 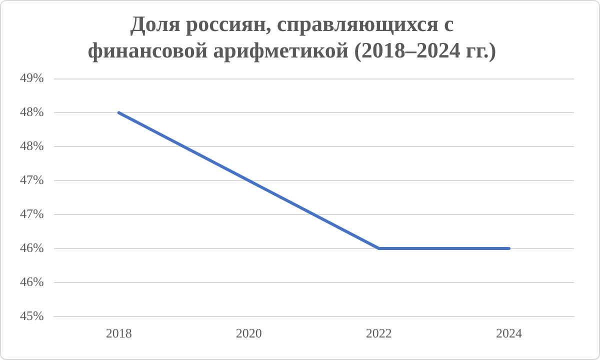 I want to click on y-tick-label: 45%, so click(x=32, y=315).